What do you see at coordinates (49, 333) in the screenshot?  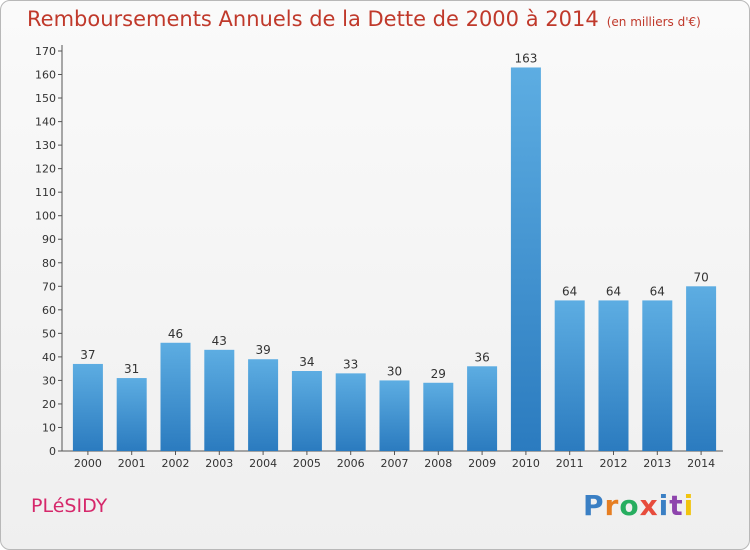 I see `y-tick-label-50: 50` at bounding box center [49, 333].